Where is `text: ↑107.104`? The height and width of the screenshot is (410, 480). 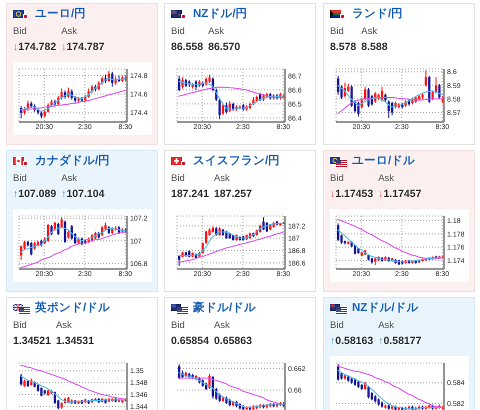 text: ↑107.104 is located at coordinates (82, 194).